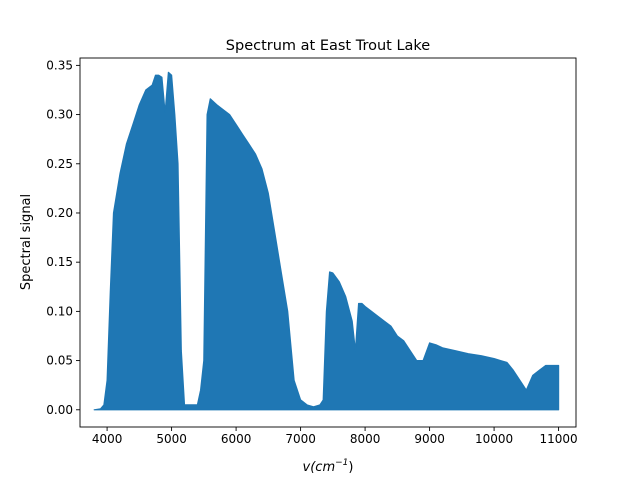  I want to click on x-tick-label: 11000, so click(558, 439).